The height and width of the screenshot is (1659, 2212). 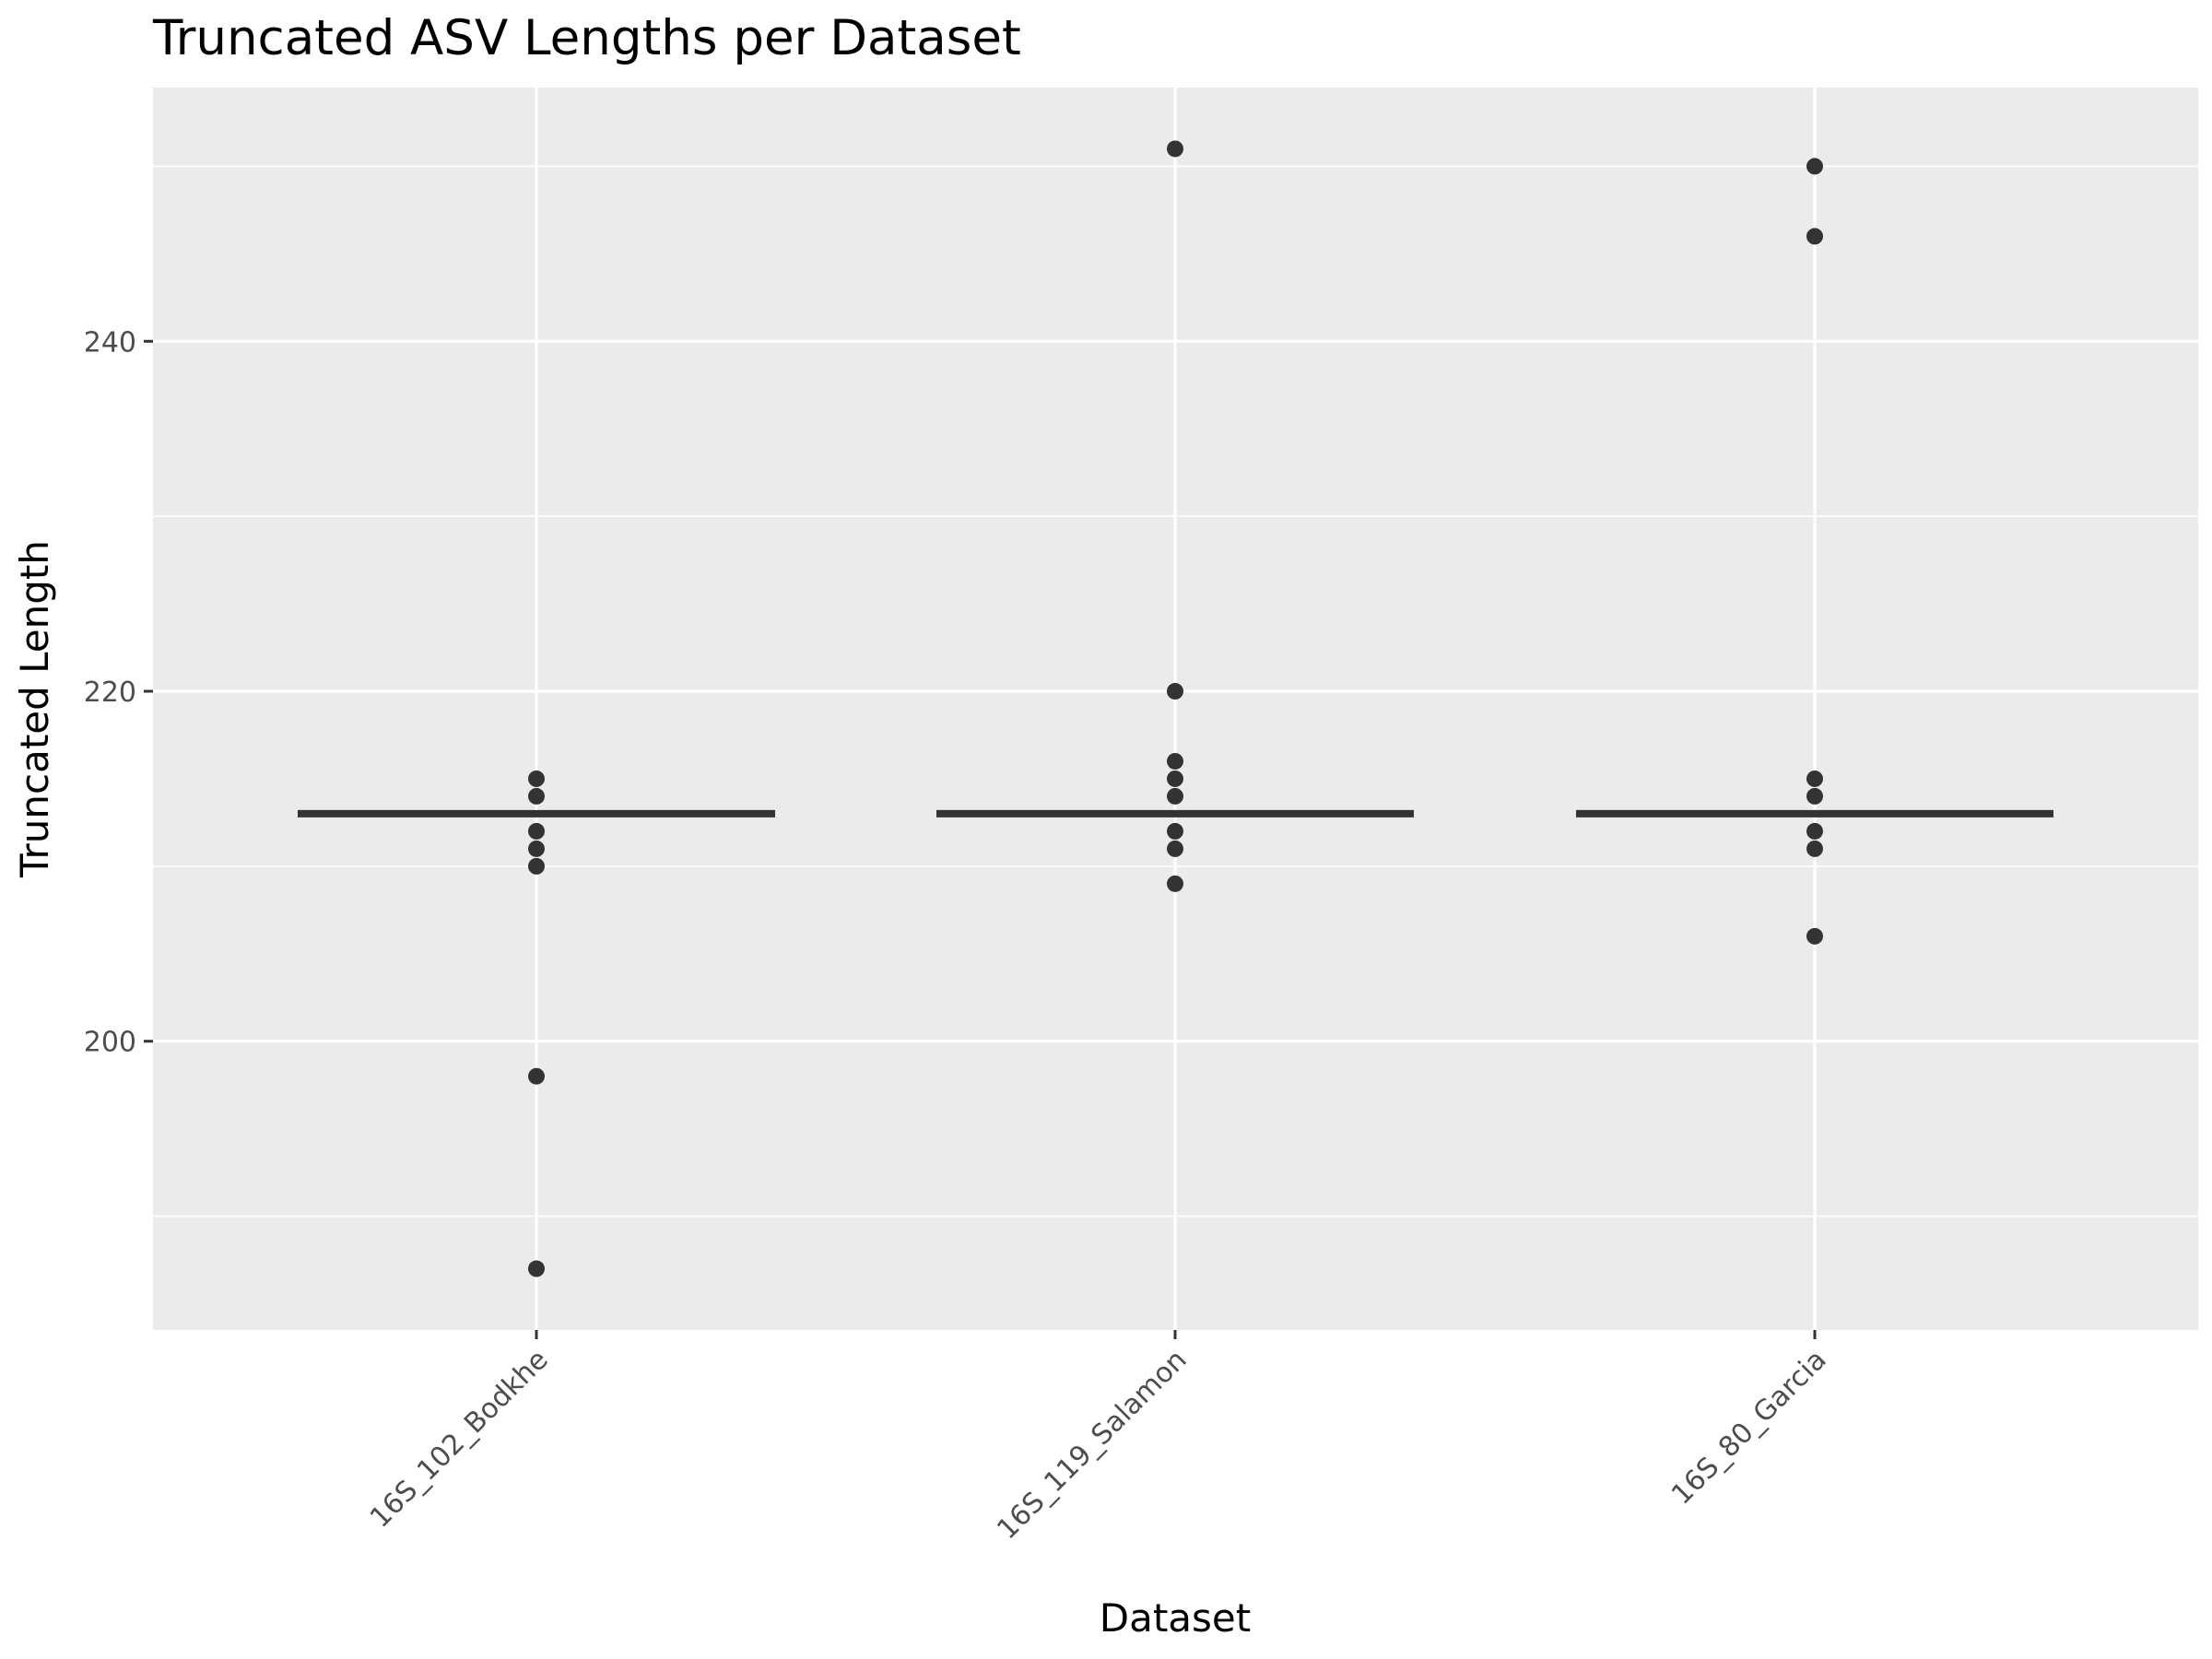 What do you see at coordinates (1175, 1618) in the screenshot?
I see `x-axis-title: Dataset` at bounding box center [1175, 1618].